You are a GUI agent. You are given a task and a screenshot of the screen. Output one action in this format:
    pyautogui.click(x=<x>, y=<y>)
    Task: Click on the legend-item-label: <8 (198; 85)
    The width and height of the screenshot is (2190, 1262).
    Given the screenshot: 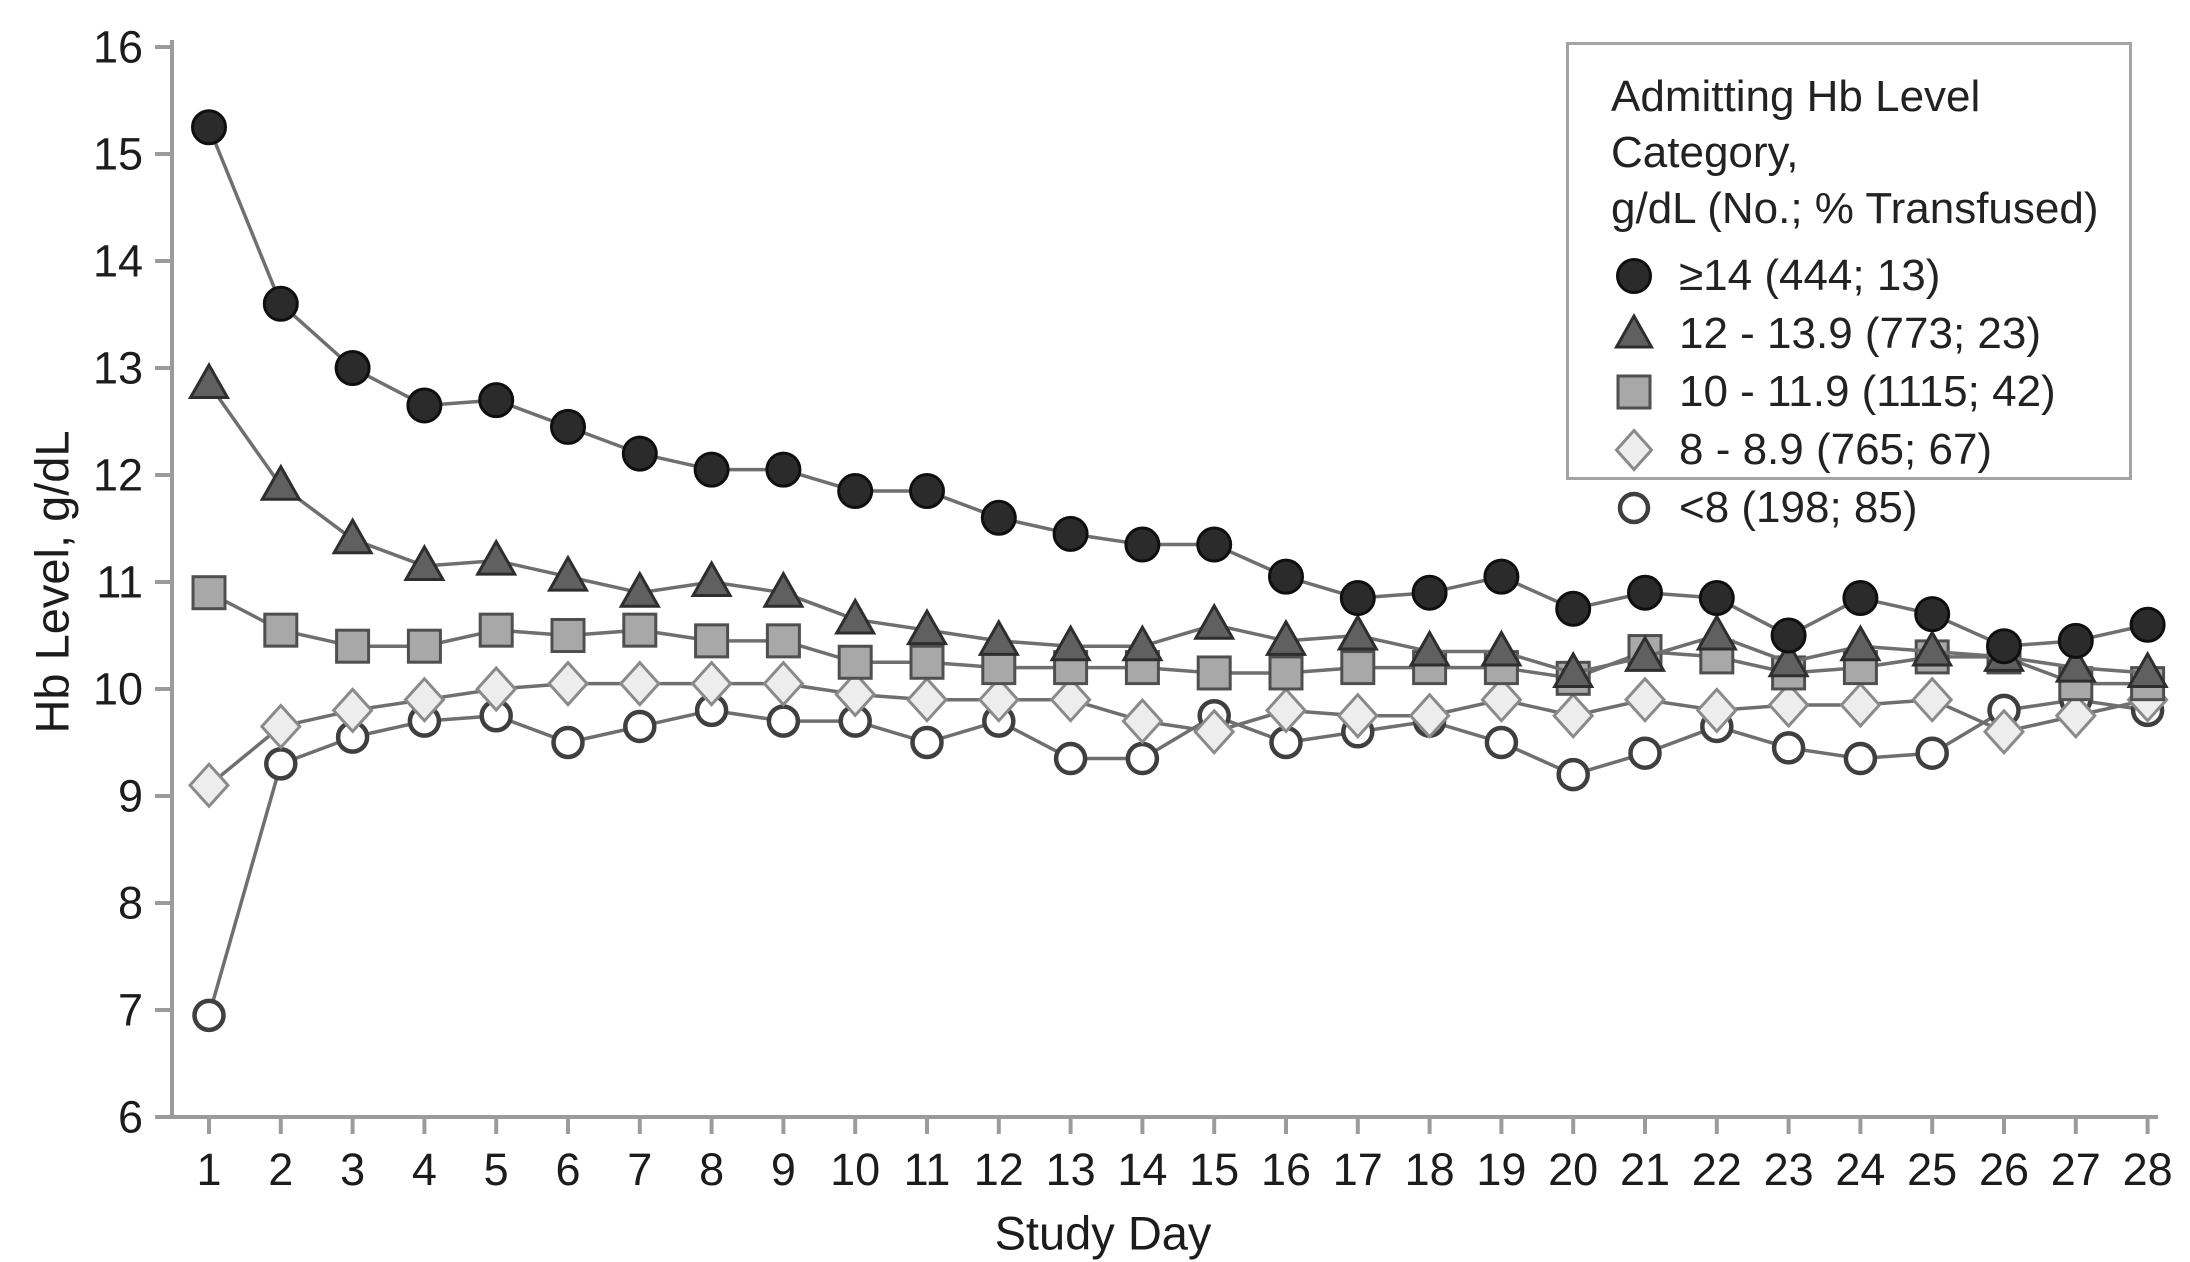 What is the action you would take?
    pyautogui.click(x=1798, y=507)
    